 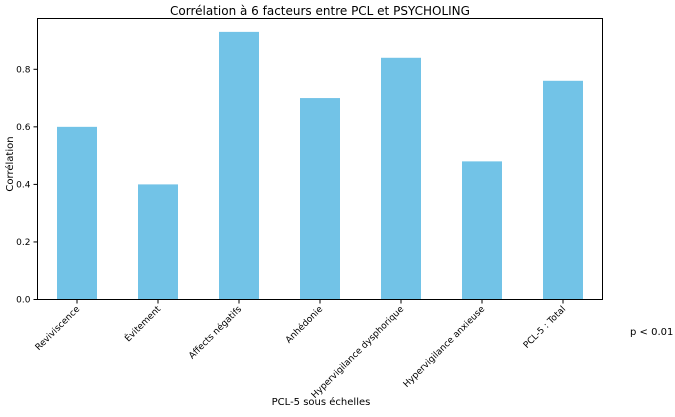 What do you see at coordinates (10, 163) in the screenshot?
I see `y-axis-label: Corrélation` at bounding box center [10, 163].